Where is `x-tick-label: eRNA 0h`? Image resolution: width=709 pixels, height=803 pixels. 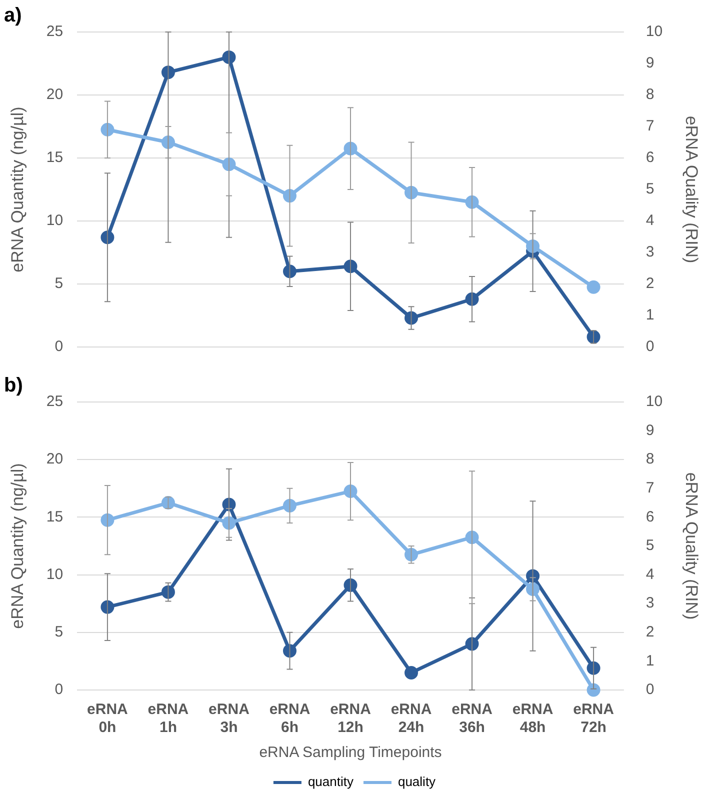
x-tick-label: eRNA 0h is located at coordinates (107, 718).